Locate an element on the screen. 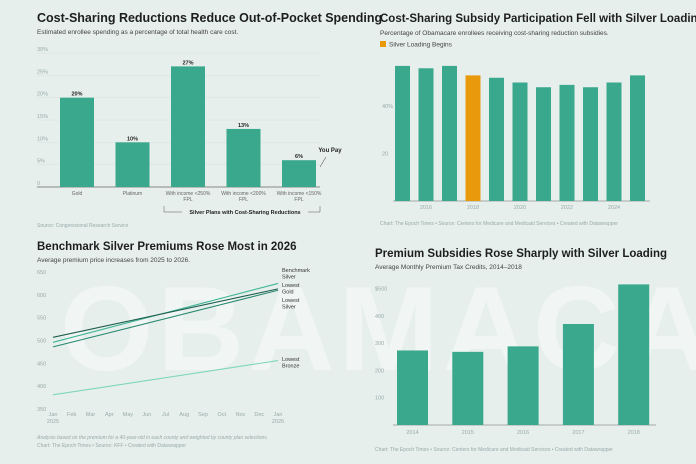  data-label: 20% is located at coordinates (76, 95).